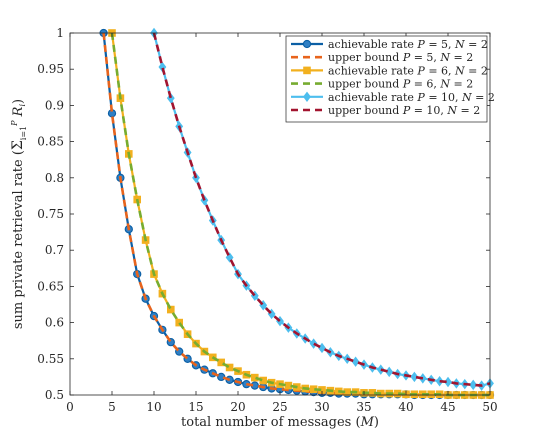  Describe the element at coordinates (19, 214) in the screenshot. I see `y-axis-title: sum private retrieval rate (Σi=1P Ri)` at that location.